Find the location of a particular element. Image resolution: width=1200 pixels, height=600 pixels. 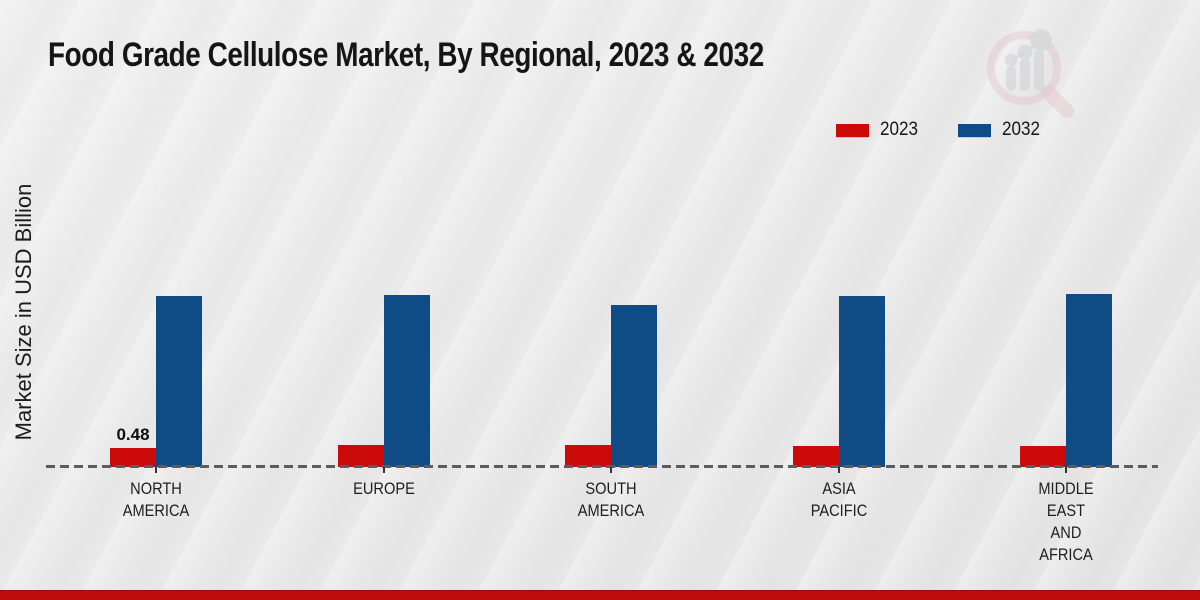

category-label-asia-pacific: ASIA PACIFIC is located at coordinates (838, 499).